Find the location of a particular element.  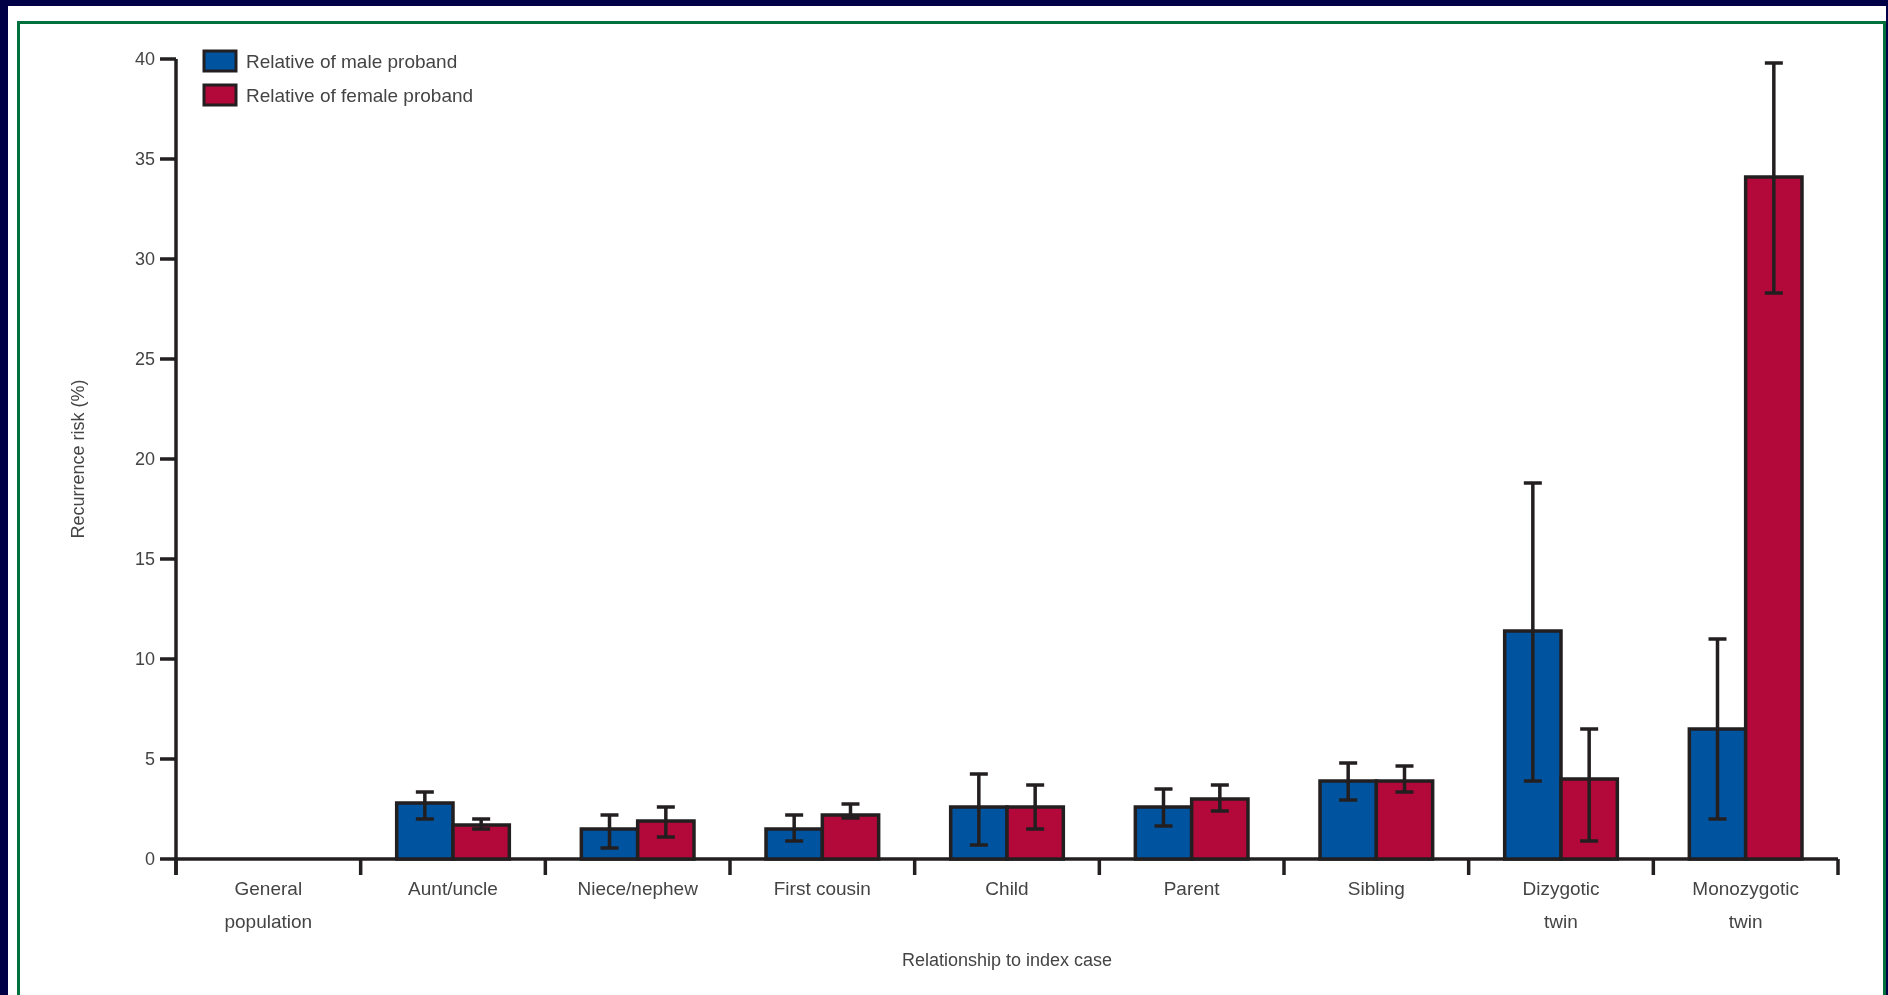

y-tick-label: 25 is located at coordinates (144, 359).